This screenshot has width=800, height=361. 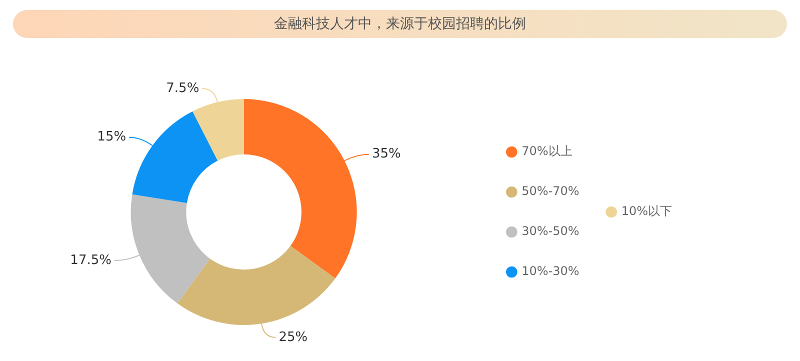 What do you see at coordinates (551, 271) in the screenshot?
I see `legend-label: 10%-30%` at bounding box center [551, 271].